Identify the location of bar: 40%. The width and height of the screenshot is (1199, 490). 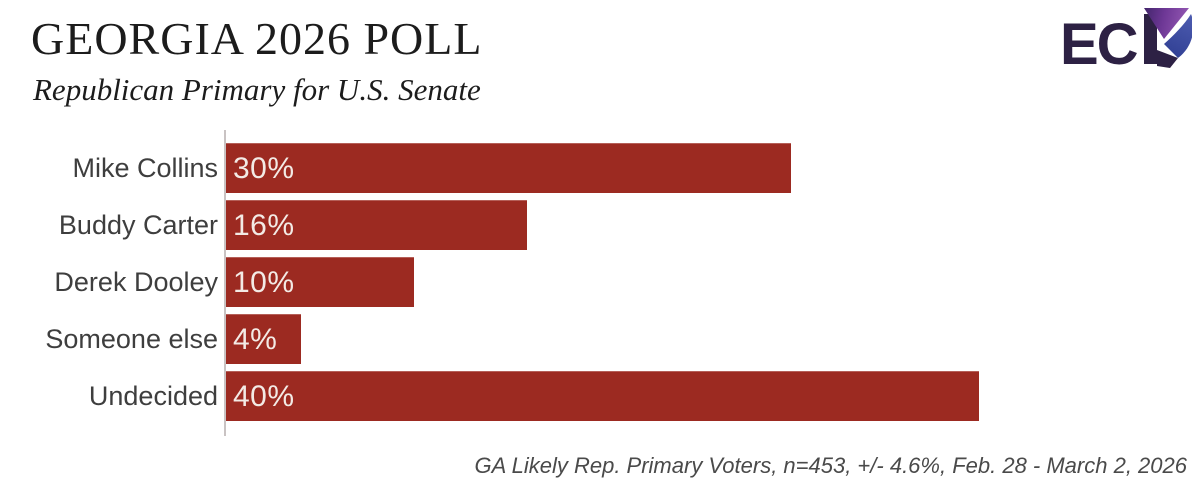
(602, 396).